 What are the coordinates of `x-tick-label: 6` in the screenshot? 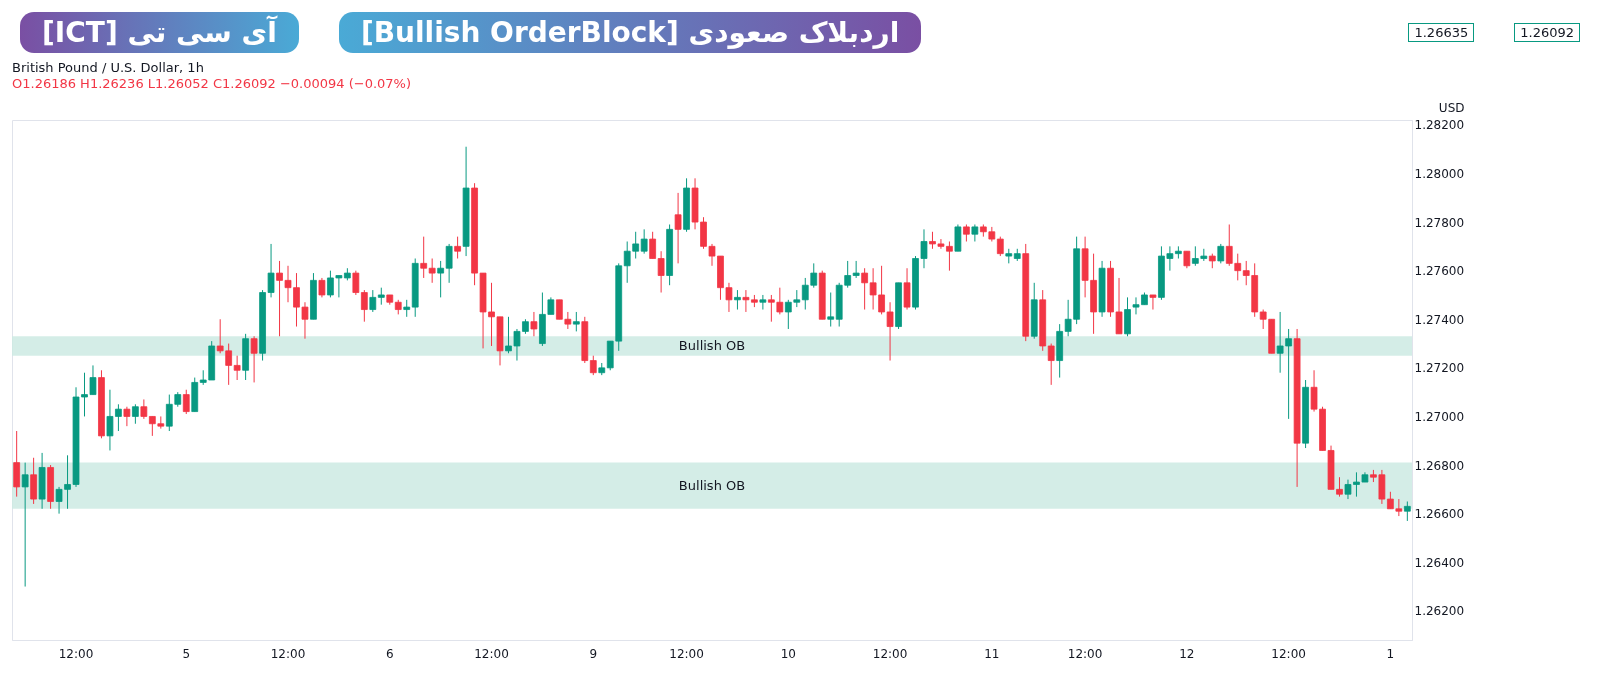 It's located at (389, 653).